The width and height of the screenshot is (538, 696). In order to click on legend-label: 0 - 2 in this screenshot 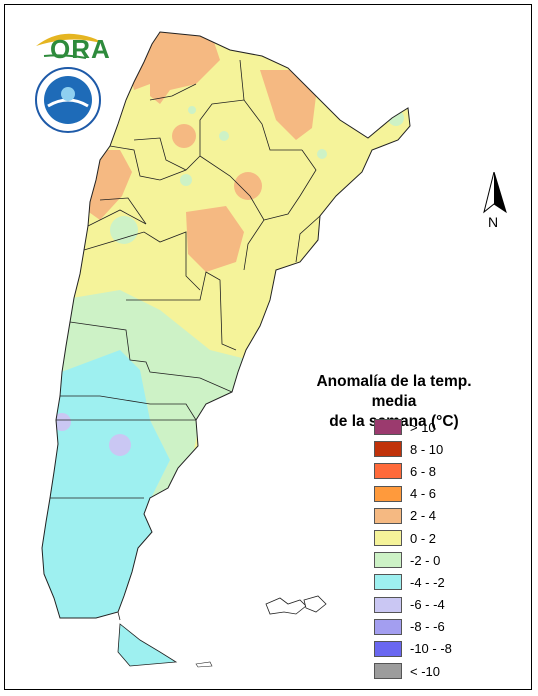, I will do `click(423, 538)`.